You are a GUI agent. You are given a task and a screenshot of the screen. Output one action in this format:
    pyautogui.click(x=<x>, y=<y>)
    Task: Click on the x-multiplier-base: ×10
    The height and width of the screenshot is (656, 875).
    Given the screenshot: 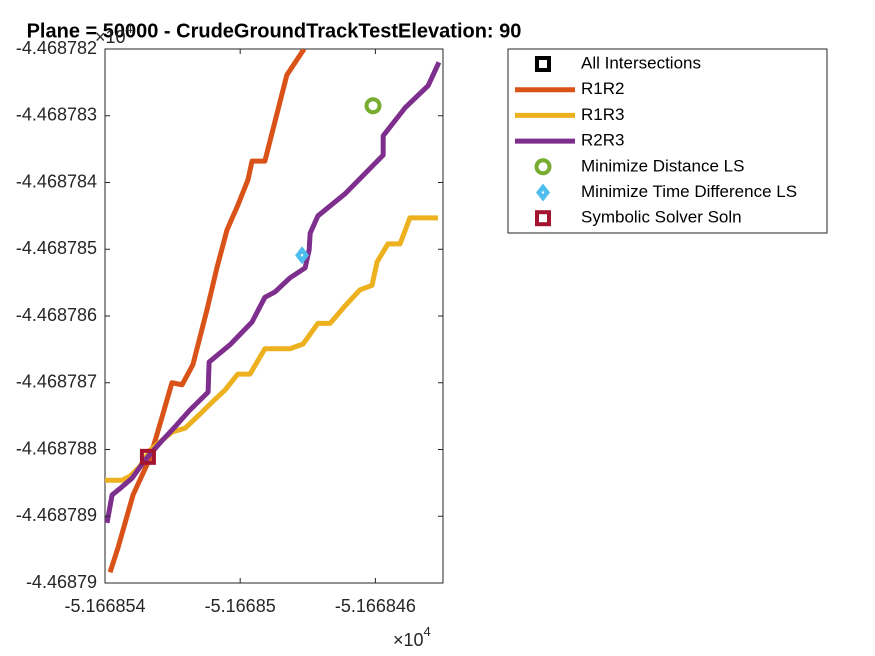 What is the action you would take?
    pyautogui.click(x=408, y=640)
    